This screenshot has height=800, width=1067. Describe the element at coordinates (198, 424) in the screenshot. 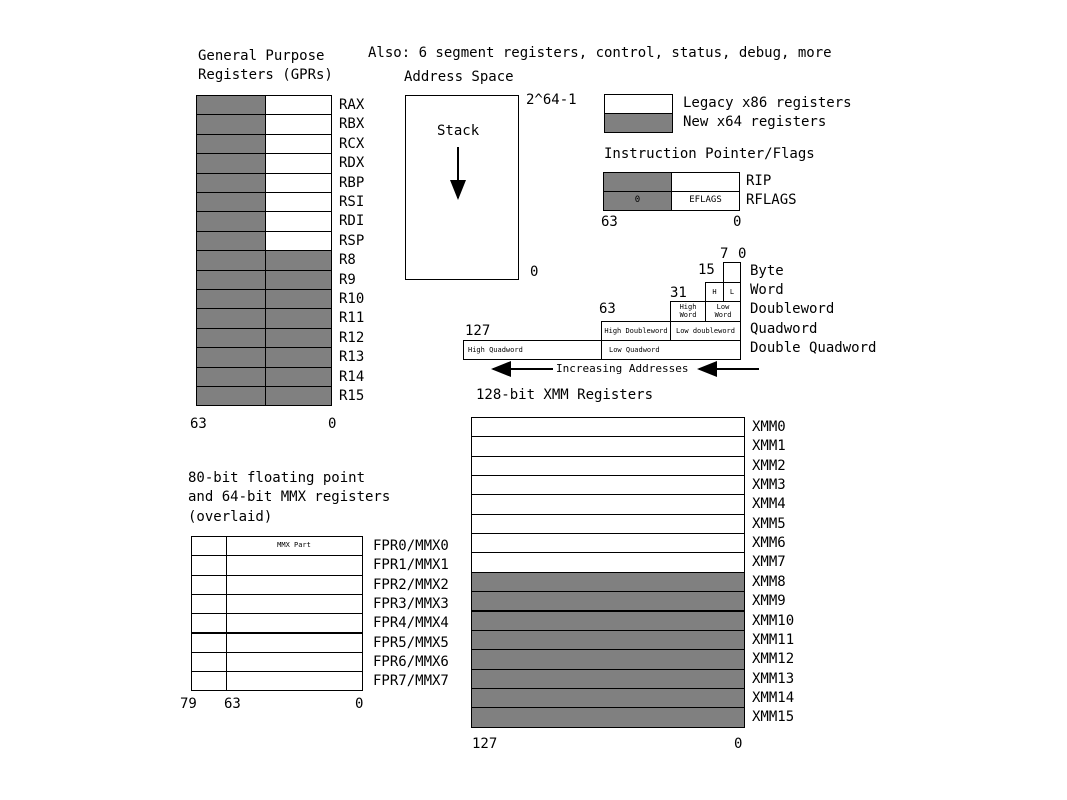

I see `gpr-bit-high: 63` at that location.